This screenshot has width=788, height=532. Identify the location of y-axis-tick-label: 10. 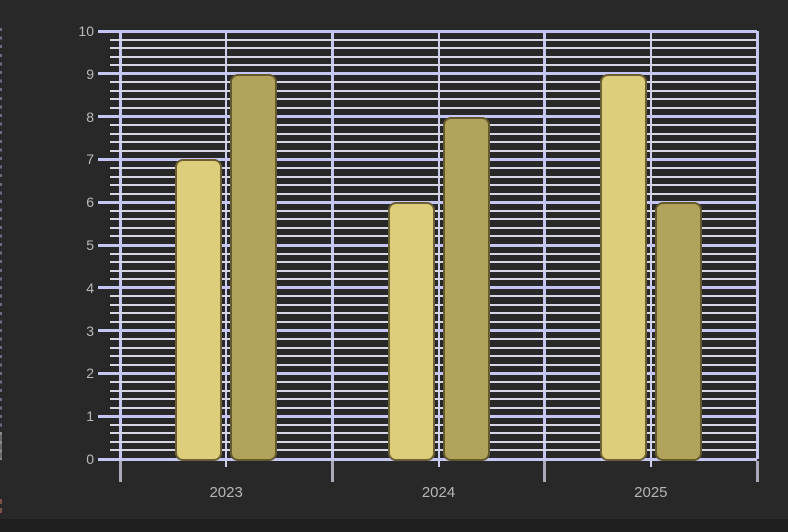
(86, 31).